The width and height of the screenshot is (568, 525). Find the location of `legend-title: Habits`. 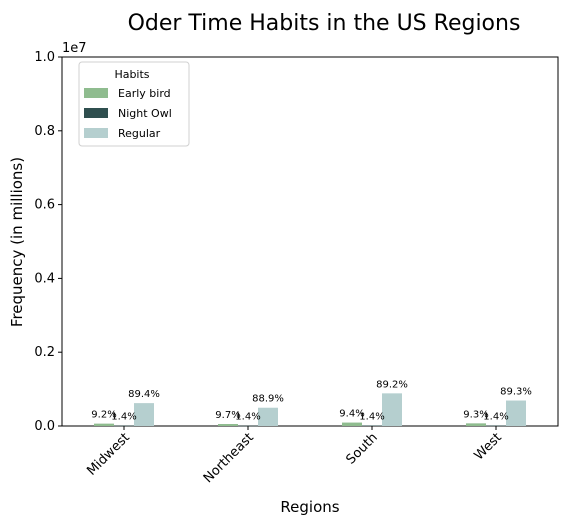

legend-title: Habits is located at coordinates (131, 74).